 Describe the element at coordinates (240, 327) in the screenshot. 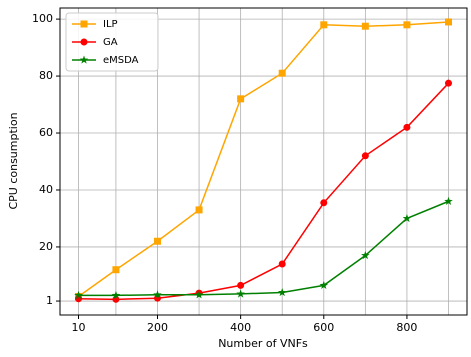

I see `x-tick-label: 400` at that location.